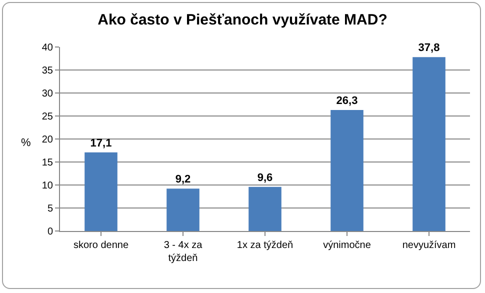 The width and height of the screenshot is (485, 293). Describe the element at coordinates (48, 117) in the screenshot. I see `y-tick-label: 25` at that location.